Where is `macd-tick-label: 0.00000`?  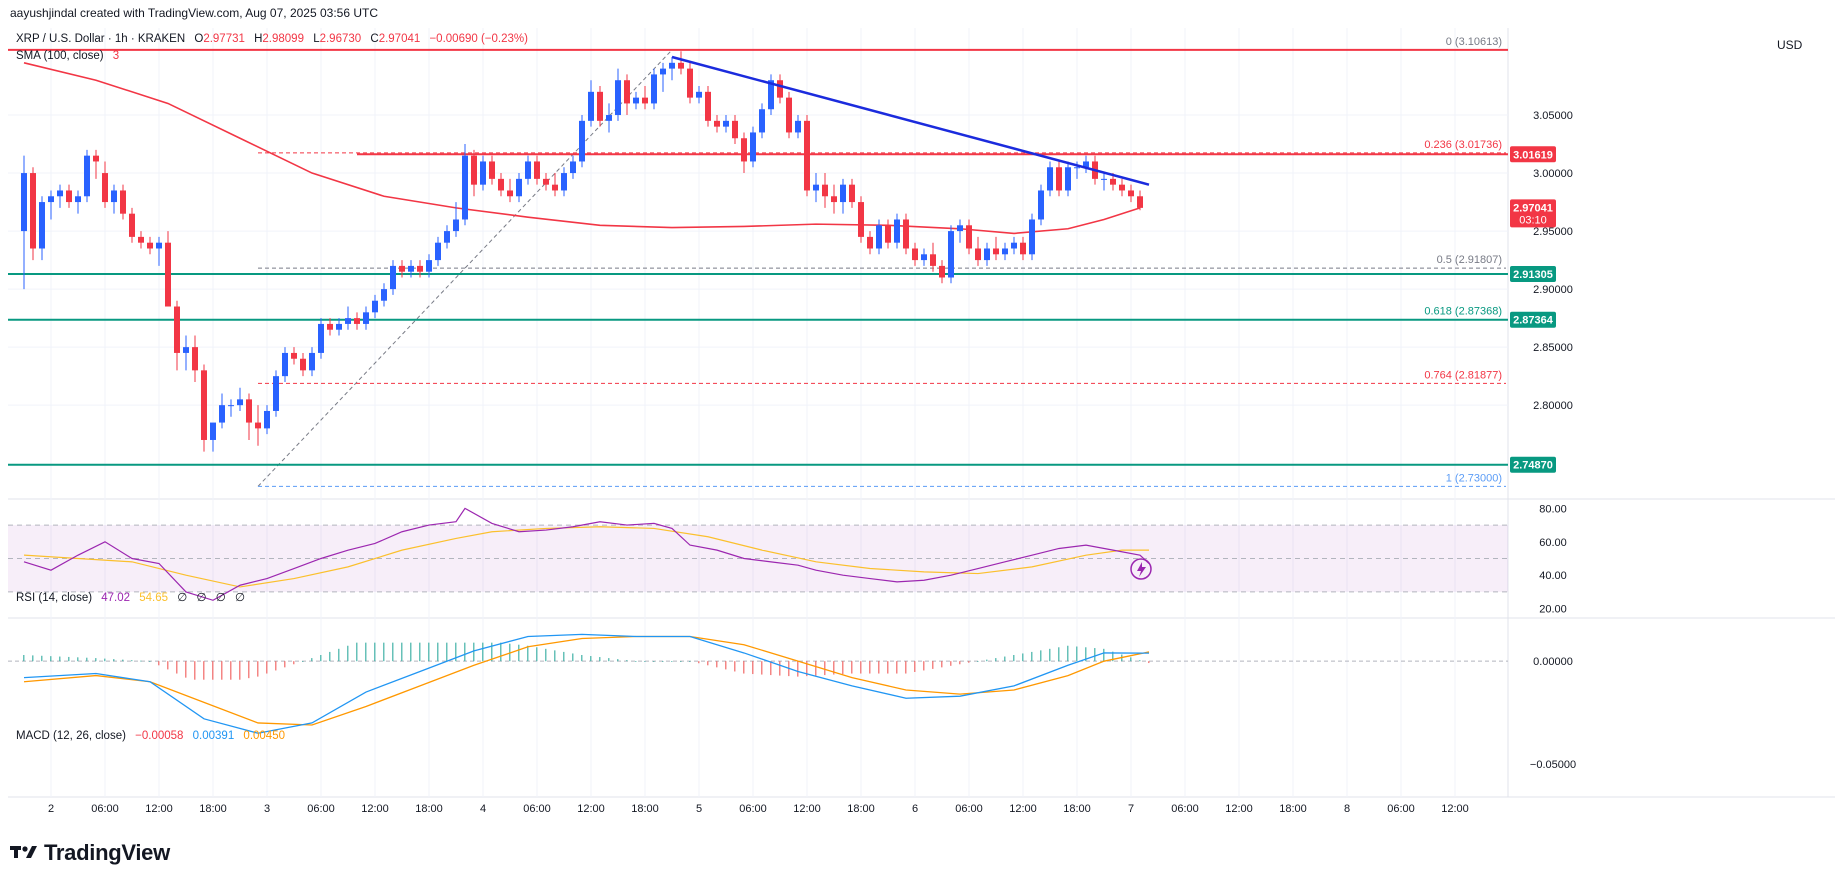
macd-tick-label: 0.00000 is located at coordinates (1553, 662).